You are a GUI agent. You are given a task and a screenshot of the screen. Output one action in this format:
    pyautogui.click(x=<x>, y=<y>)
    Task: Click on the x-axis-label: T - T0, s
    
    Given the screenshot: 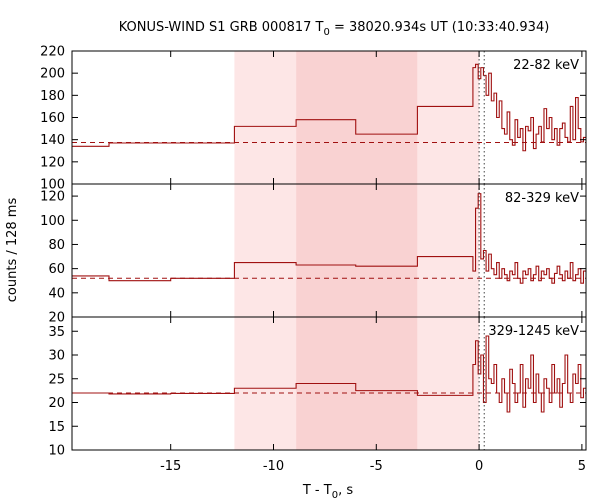 What is the action you would take?
    pyautogui.click(x=327, y=491)
    